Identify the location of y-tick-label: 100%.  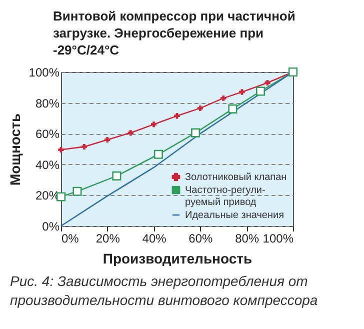
(44, 73).